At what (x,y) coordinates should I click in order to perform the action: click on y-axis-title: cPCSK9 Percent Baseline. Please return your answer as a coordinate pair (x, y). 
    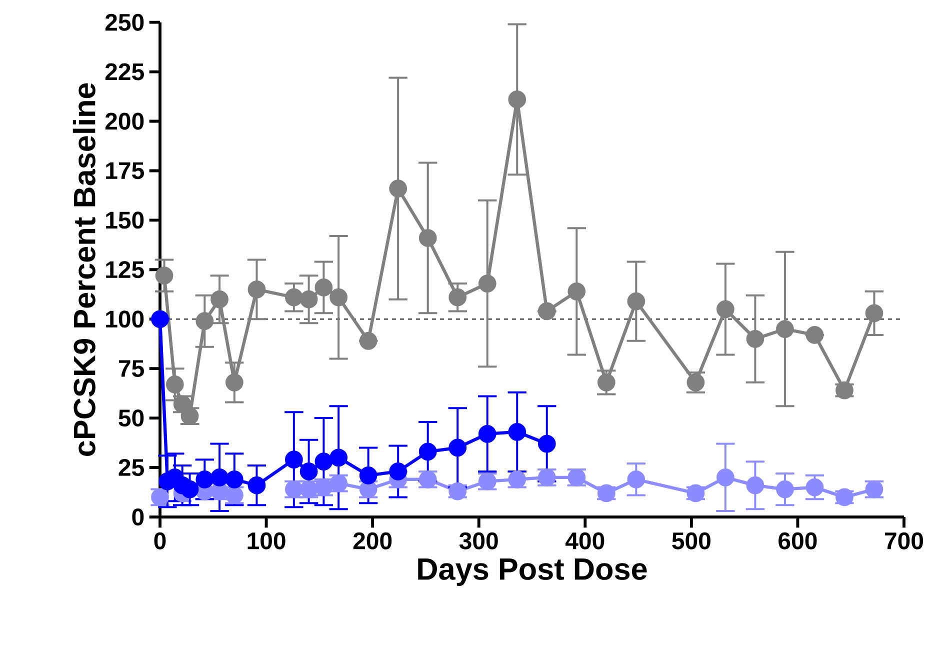
    Looking at the image, I should click on (84, 269).